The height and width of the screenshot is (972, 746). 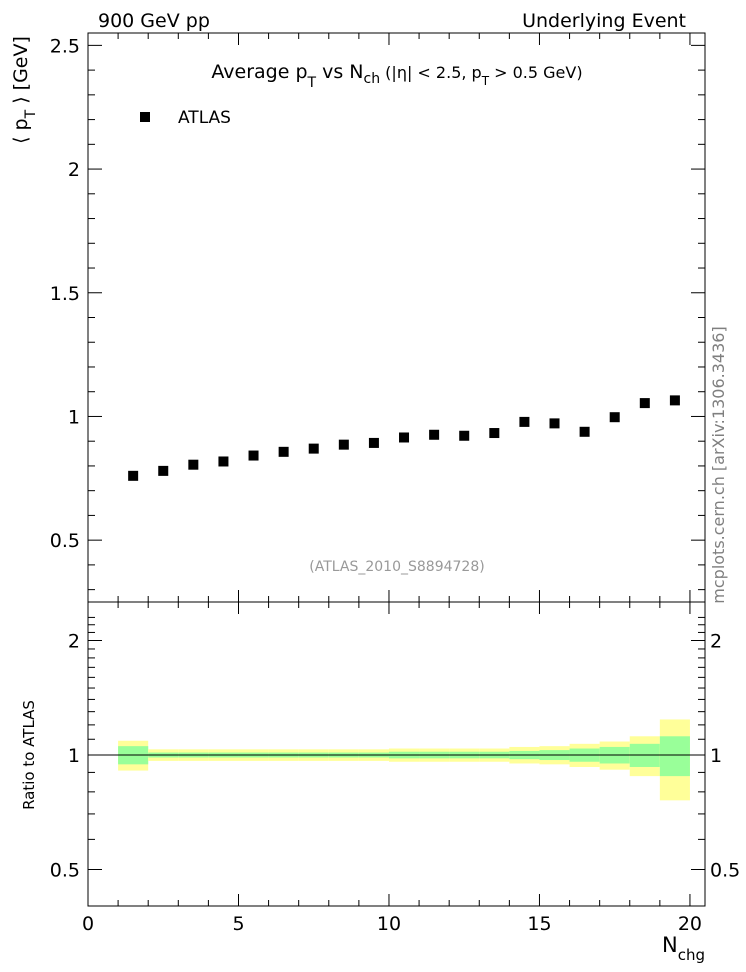 I want to click on y-axis-label: ⟨ pT ⟩ [GeV], so click(x=24, y=90).